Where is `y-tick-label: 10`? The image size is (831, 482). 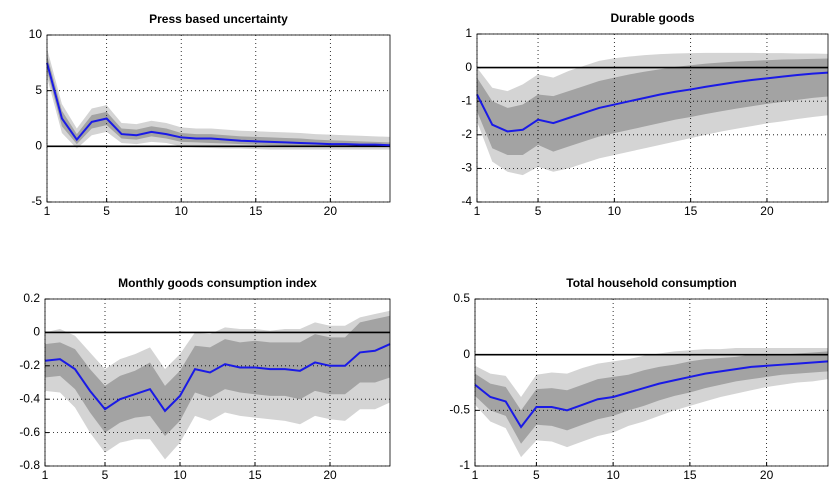 y-tick-label: 10 is located at coordinates (36, 34).